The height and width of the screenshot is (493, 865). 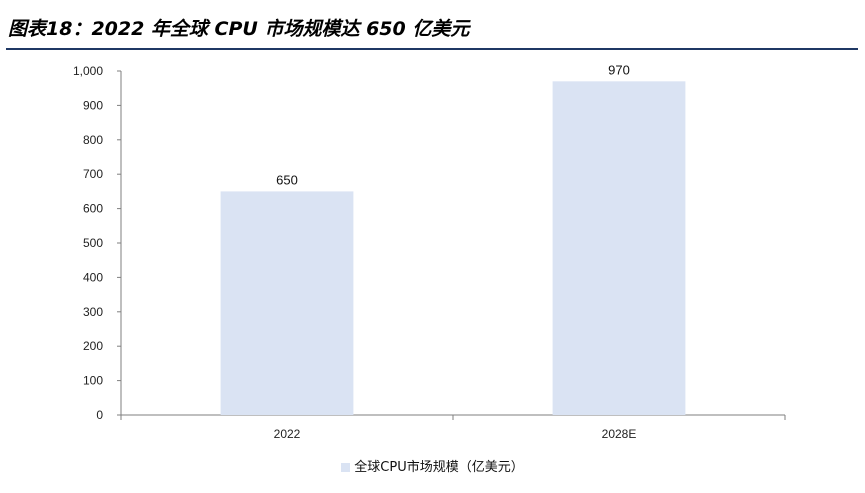 I want to click on x-axis: 2022 2028E, so click(x=453, y=427).